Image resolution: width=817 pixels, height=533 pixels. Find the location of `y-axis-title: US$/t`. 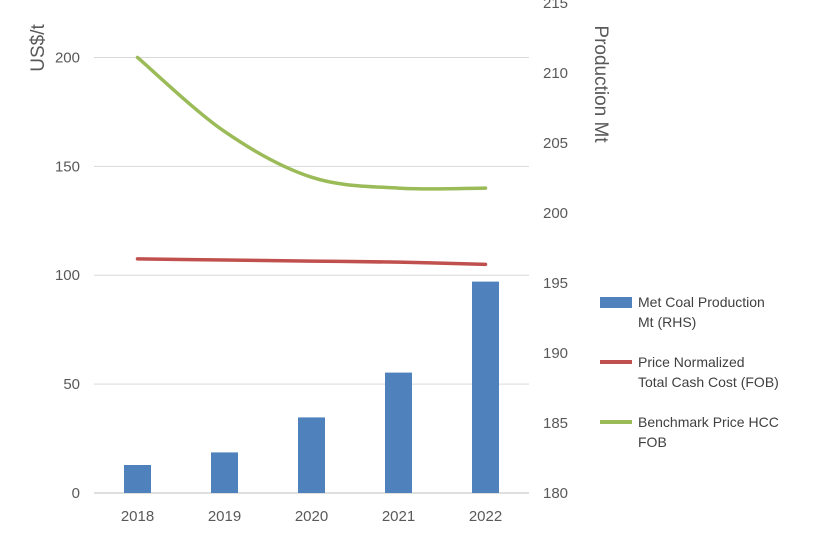

y-axis-title: US$/t is located at coordinates (38, 48).